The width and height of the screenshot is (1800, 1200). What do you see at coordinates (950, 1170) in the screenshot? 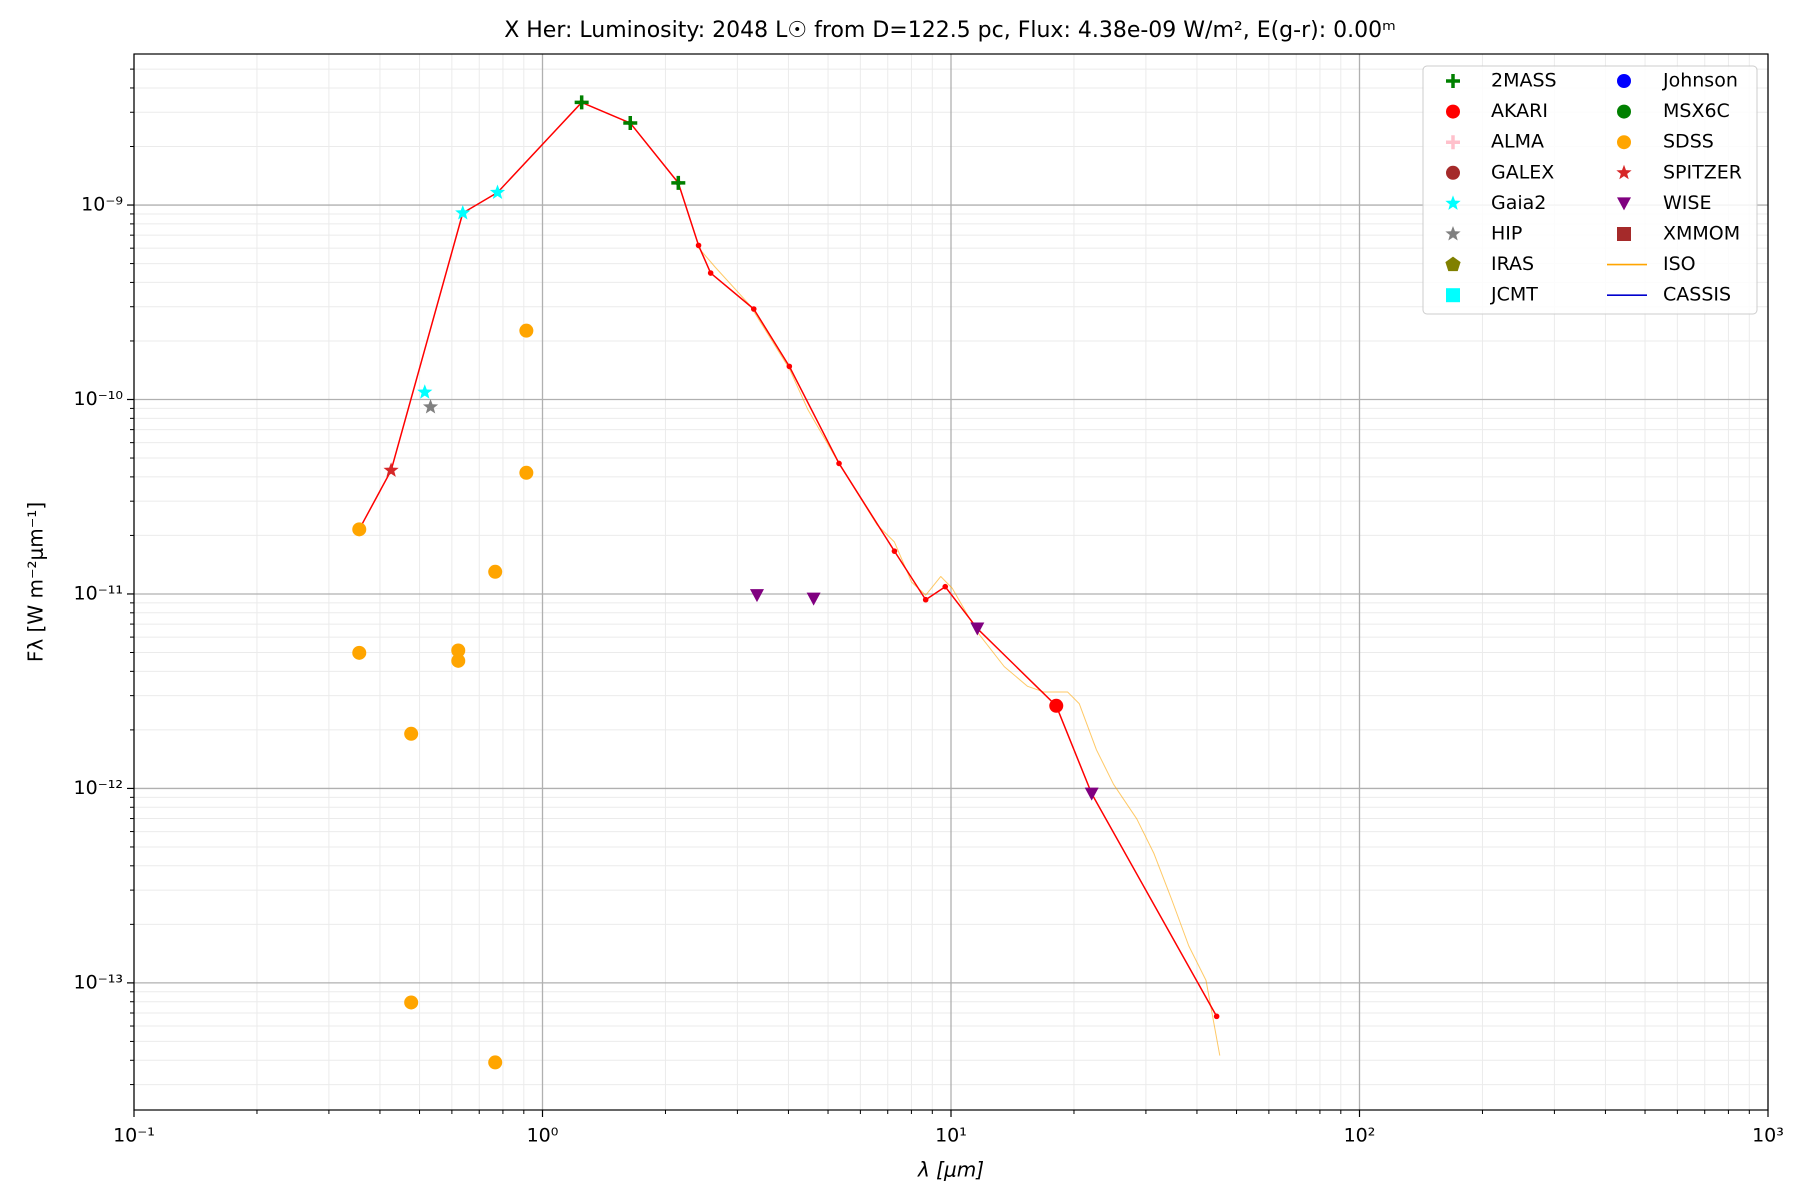
I see `x-axis-label: λ [μm]` at bounding box center [950, 1170].